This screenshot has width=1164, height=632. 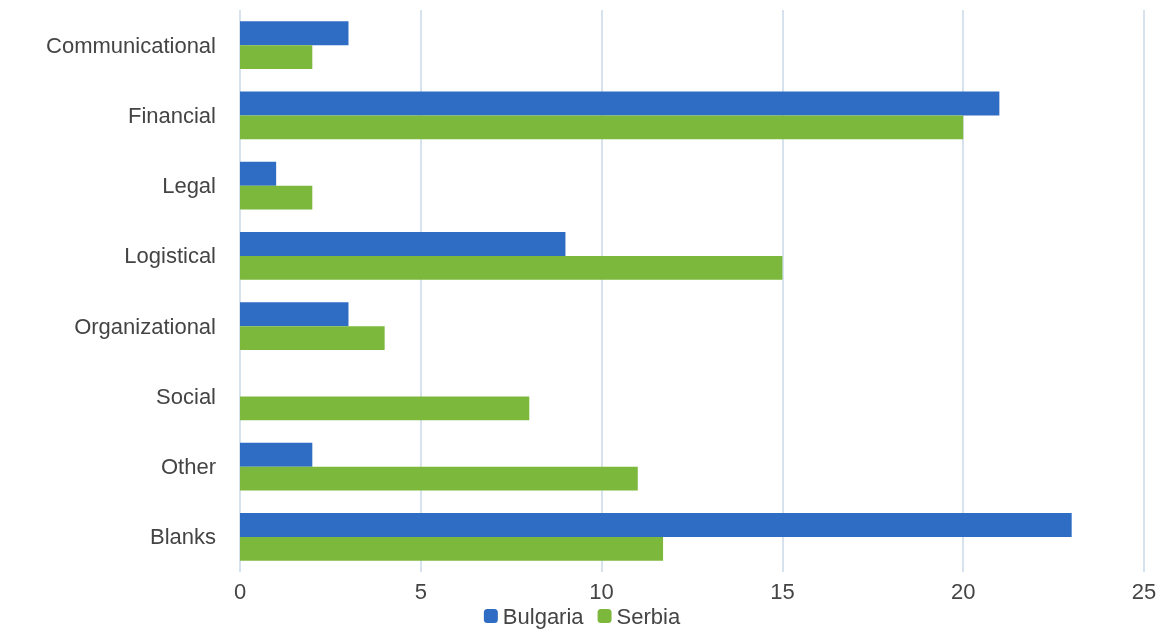 I want to click on x-tick-label: 20, so click(x=963, y=591).